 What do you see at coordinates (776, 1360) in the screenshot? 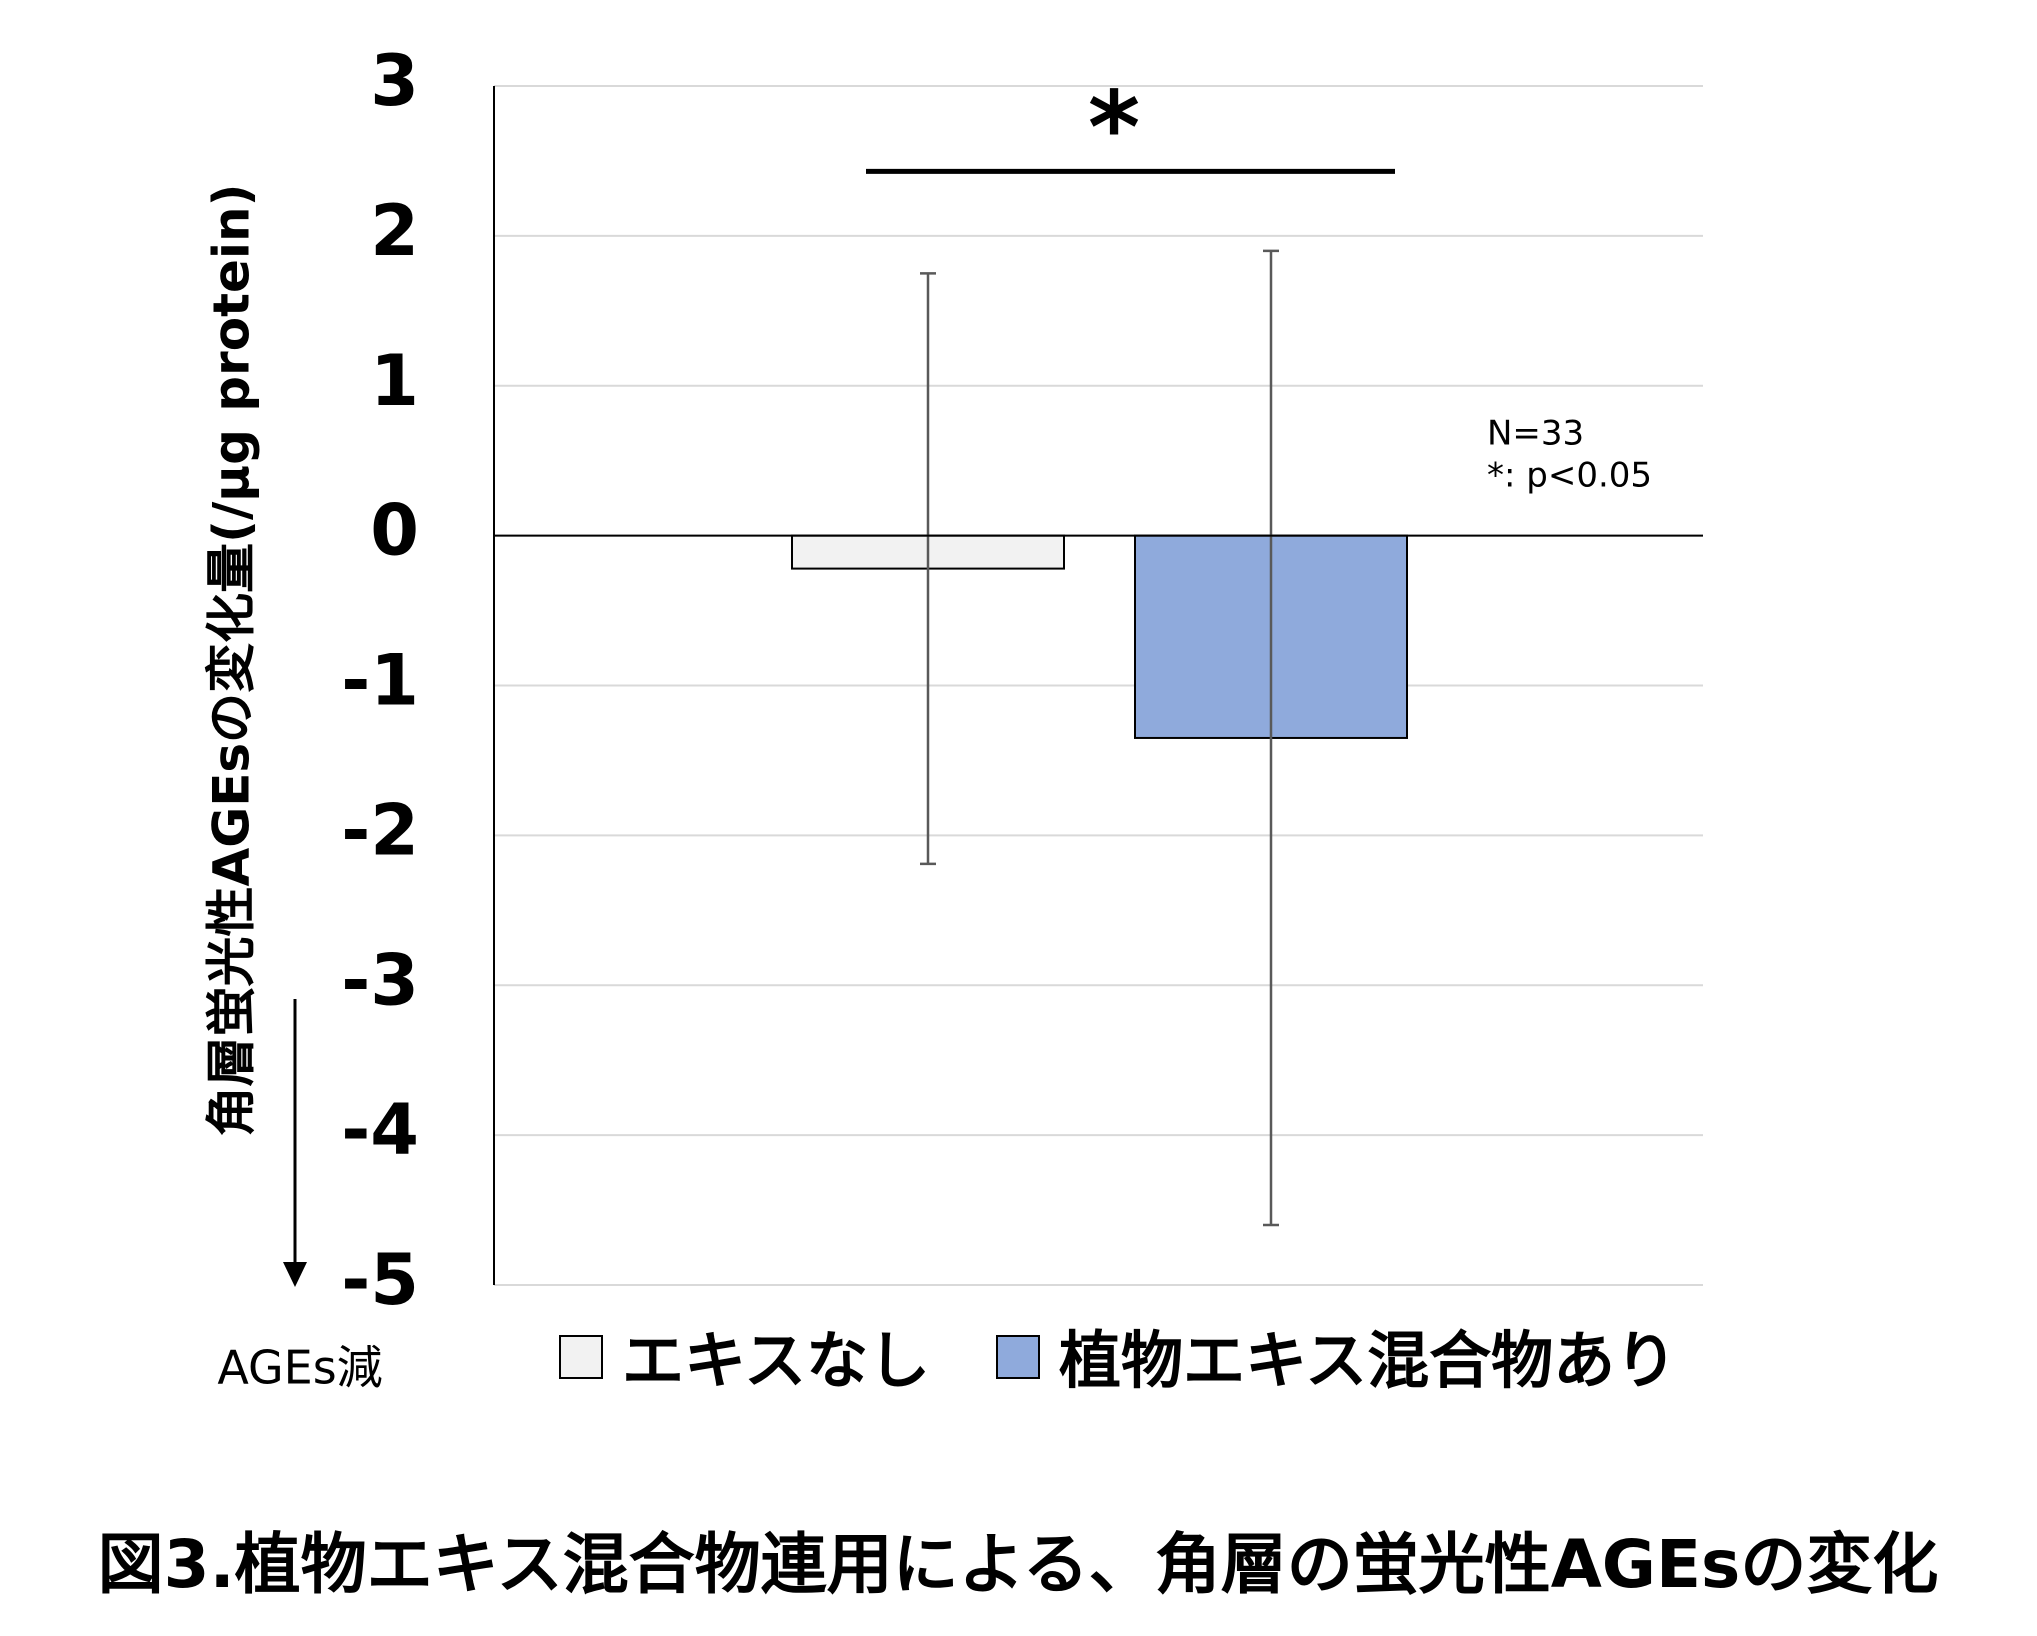
I see `legend-label: エキスなし` at bounding box center [776, 1360].